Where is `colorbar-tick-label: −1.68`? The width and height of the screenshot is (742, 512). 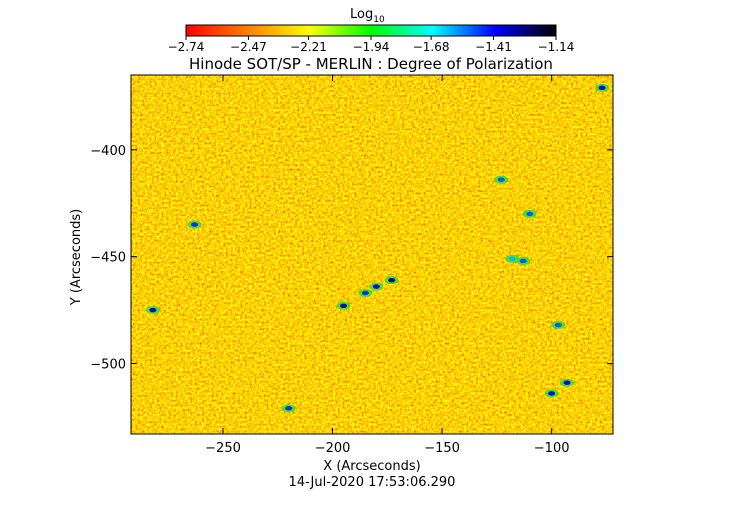
colorbar-tick-label: −1.68 is located at coordinates (431, 47).